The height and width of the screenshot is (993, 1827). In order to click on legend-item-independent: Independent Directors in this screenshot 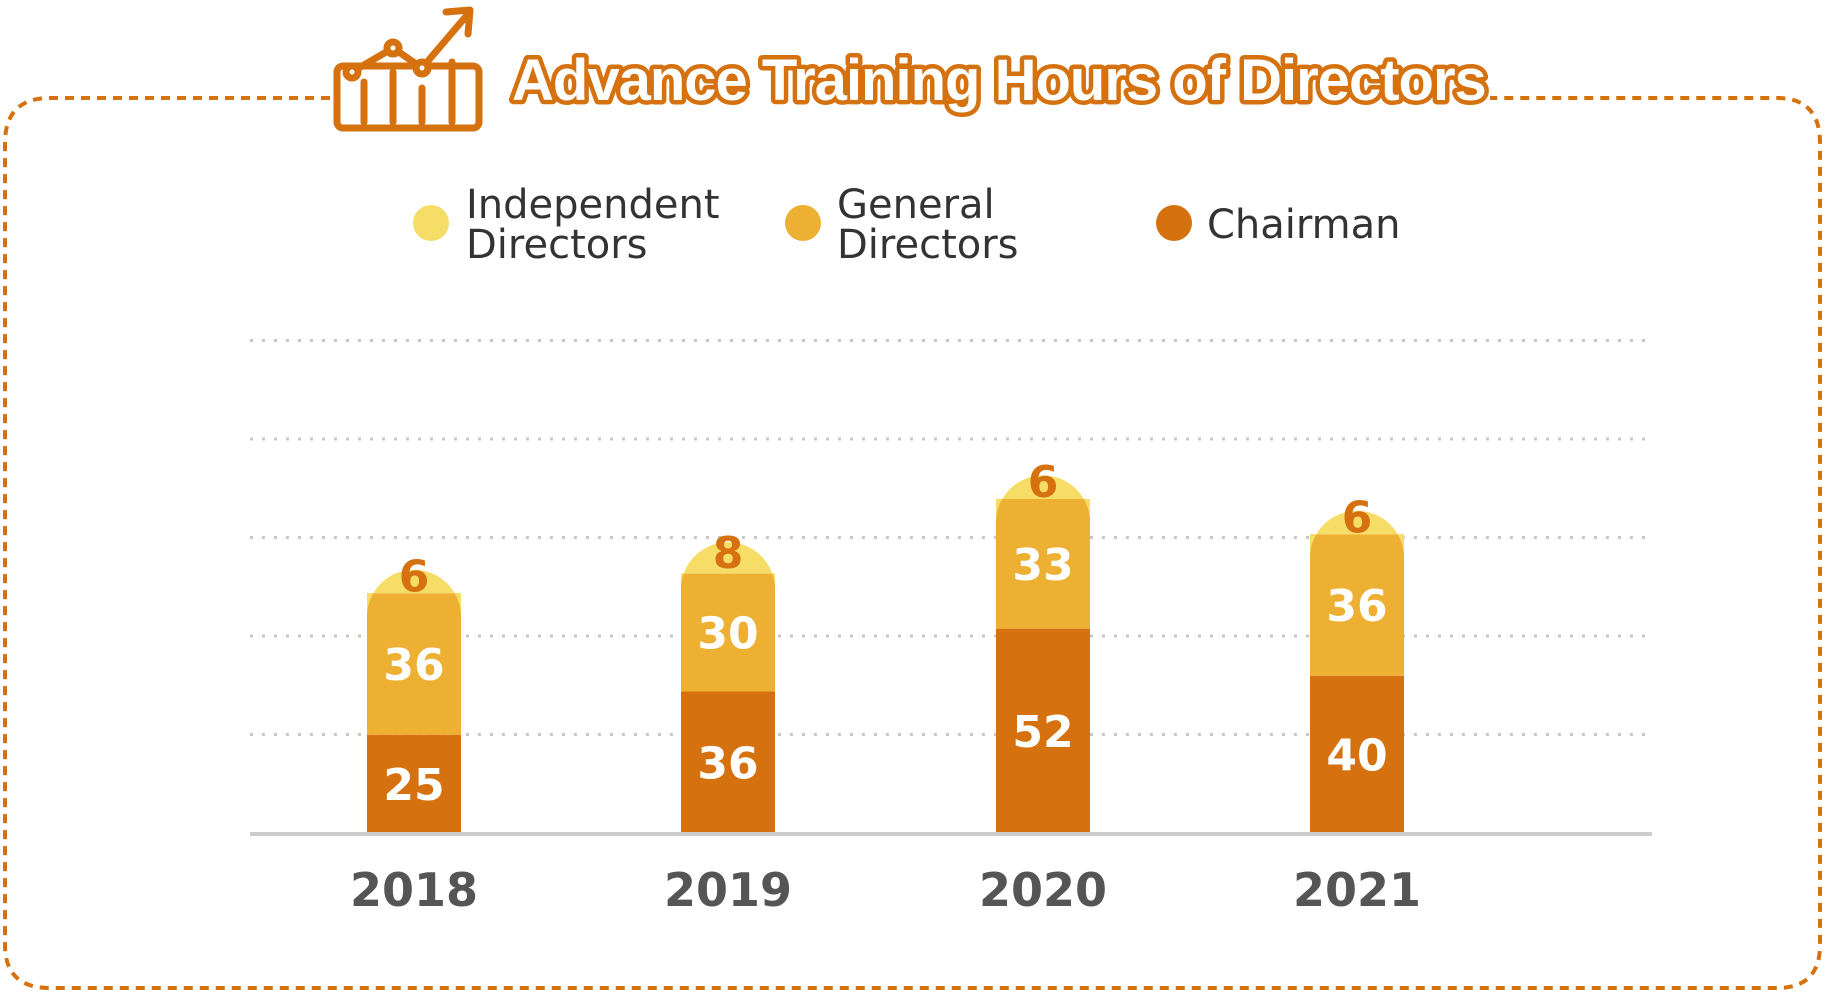, I will do `click(566, 225)`.